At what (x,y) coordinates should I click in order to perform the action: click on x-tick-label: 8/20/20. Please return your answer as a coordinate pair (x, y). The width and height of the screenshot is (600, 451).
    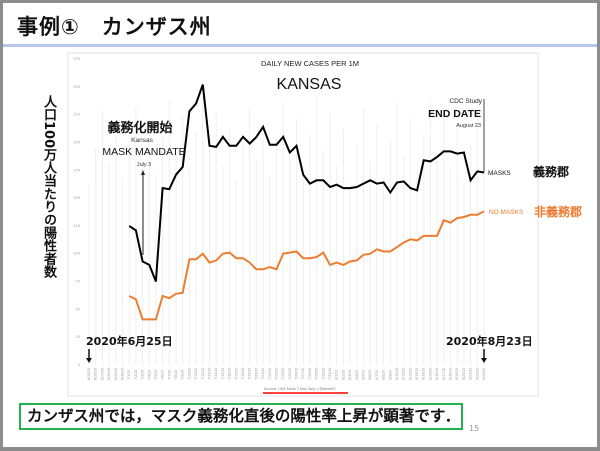
    Looking at the image, I should click on (464, 374).